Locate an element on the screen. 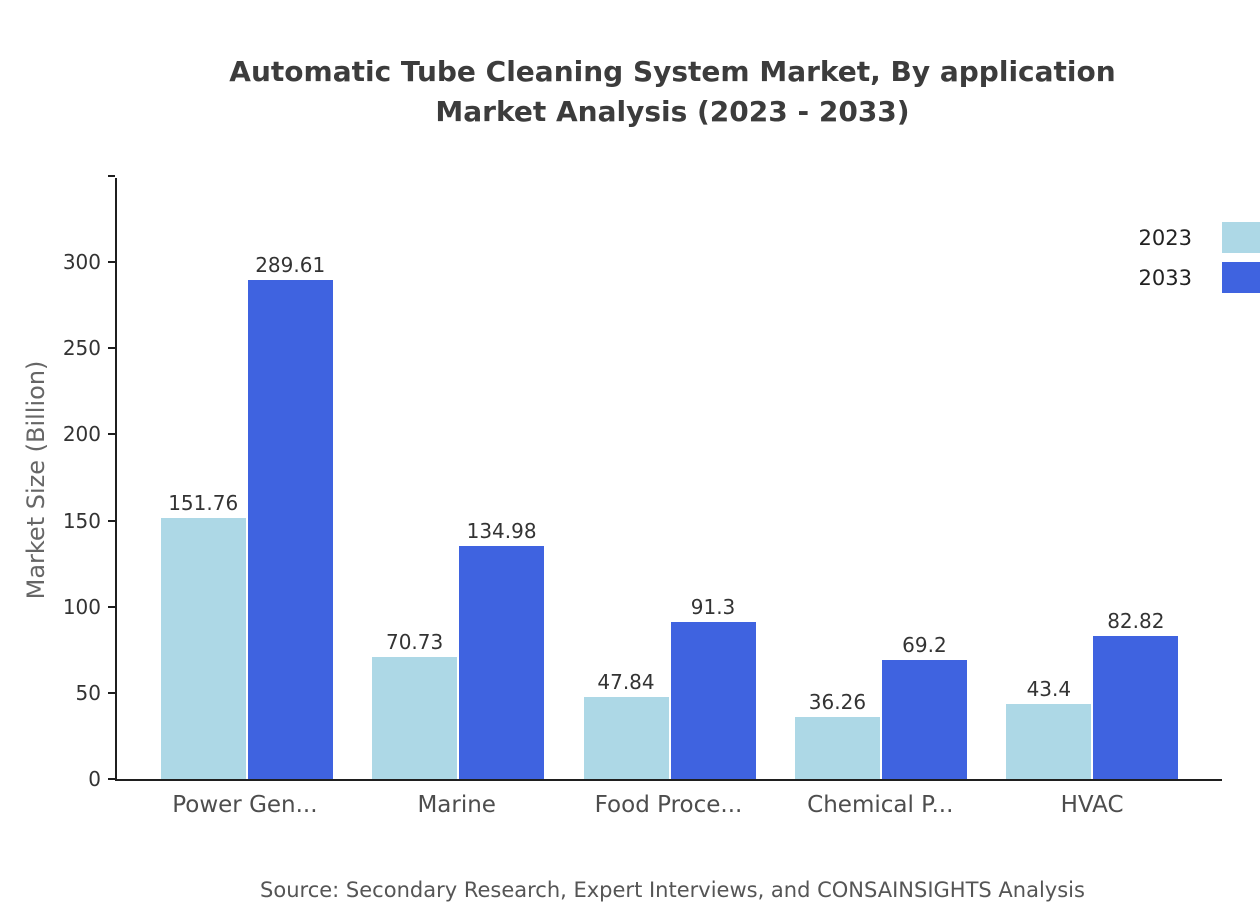 This screenshot has height=920, width=1260. bar-2023-Chemical P...: 36.26 is located at coordinates (837, 734).